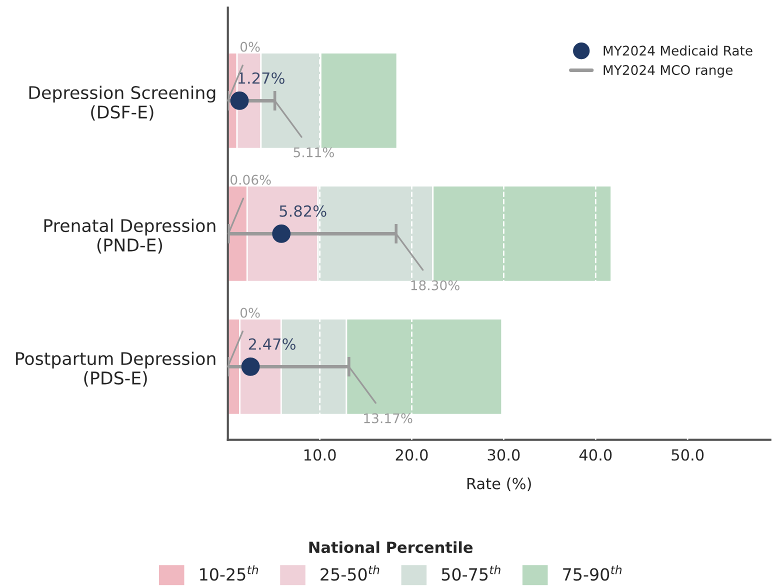 This screenshot has height=588, width=775. I want to click on data-label: 2.47%, so click(272, 344).